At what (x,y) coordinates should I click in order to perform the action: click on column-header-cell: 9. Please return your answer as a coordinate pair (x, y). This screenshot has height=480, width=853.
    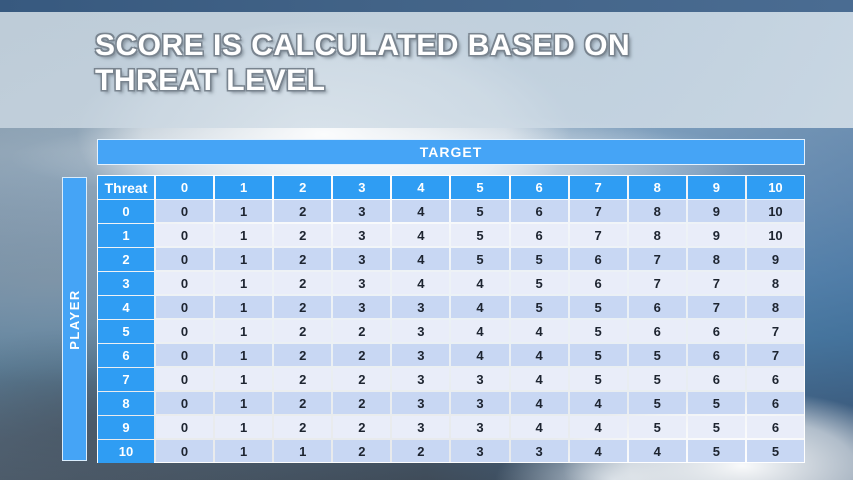
    Looking at the image, I should click on (716, 187).